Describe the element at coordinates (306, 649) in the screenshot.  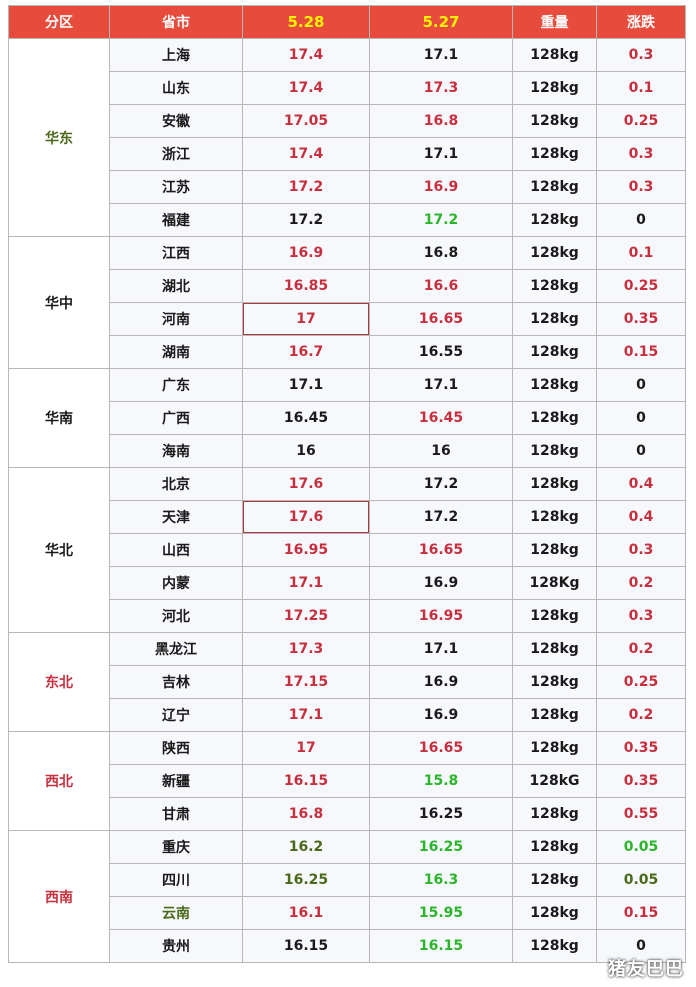
I see `price-528-cell: 17.3` at that location.